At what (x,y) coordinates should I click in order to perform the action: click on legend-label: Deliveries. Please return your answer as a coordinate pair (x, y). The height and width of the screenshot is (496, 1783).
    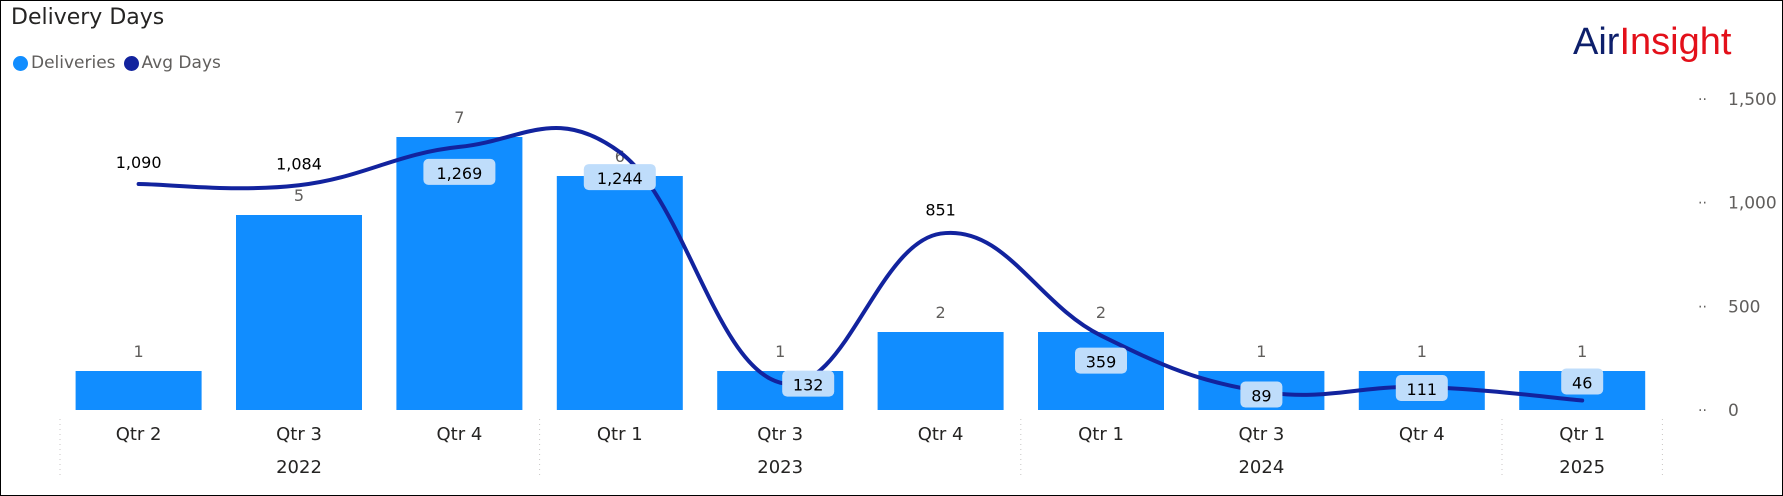
    Looking at the image, I should click on (73, 63).